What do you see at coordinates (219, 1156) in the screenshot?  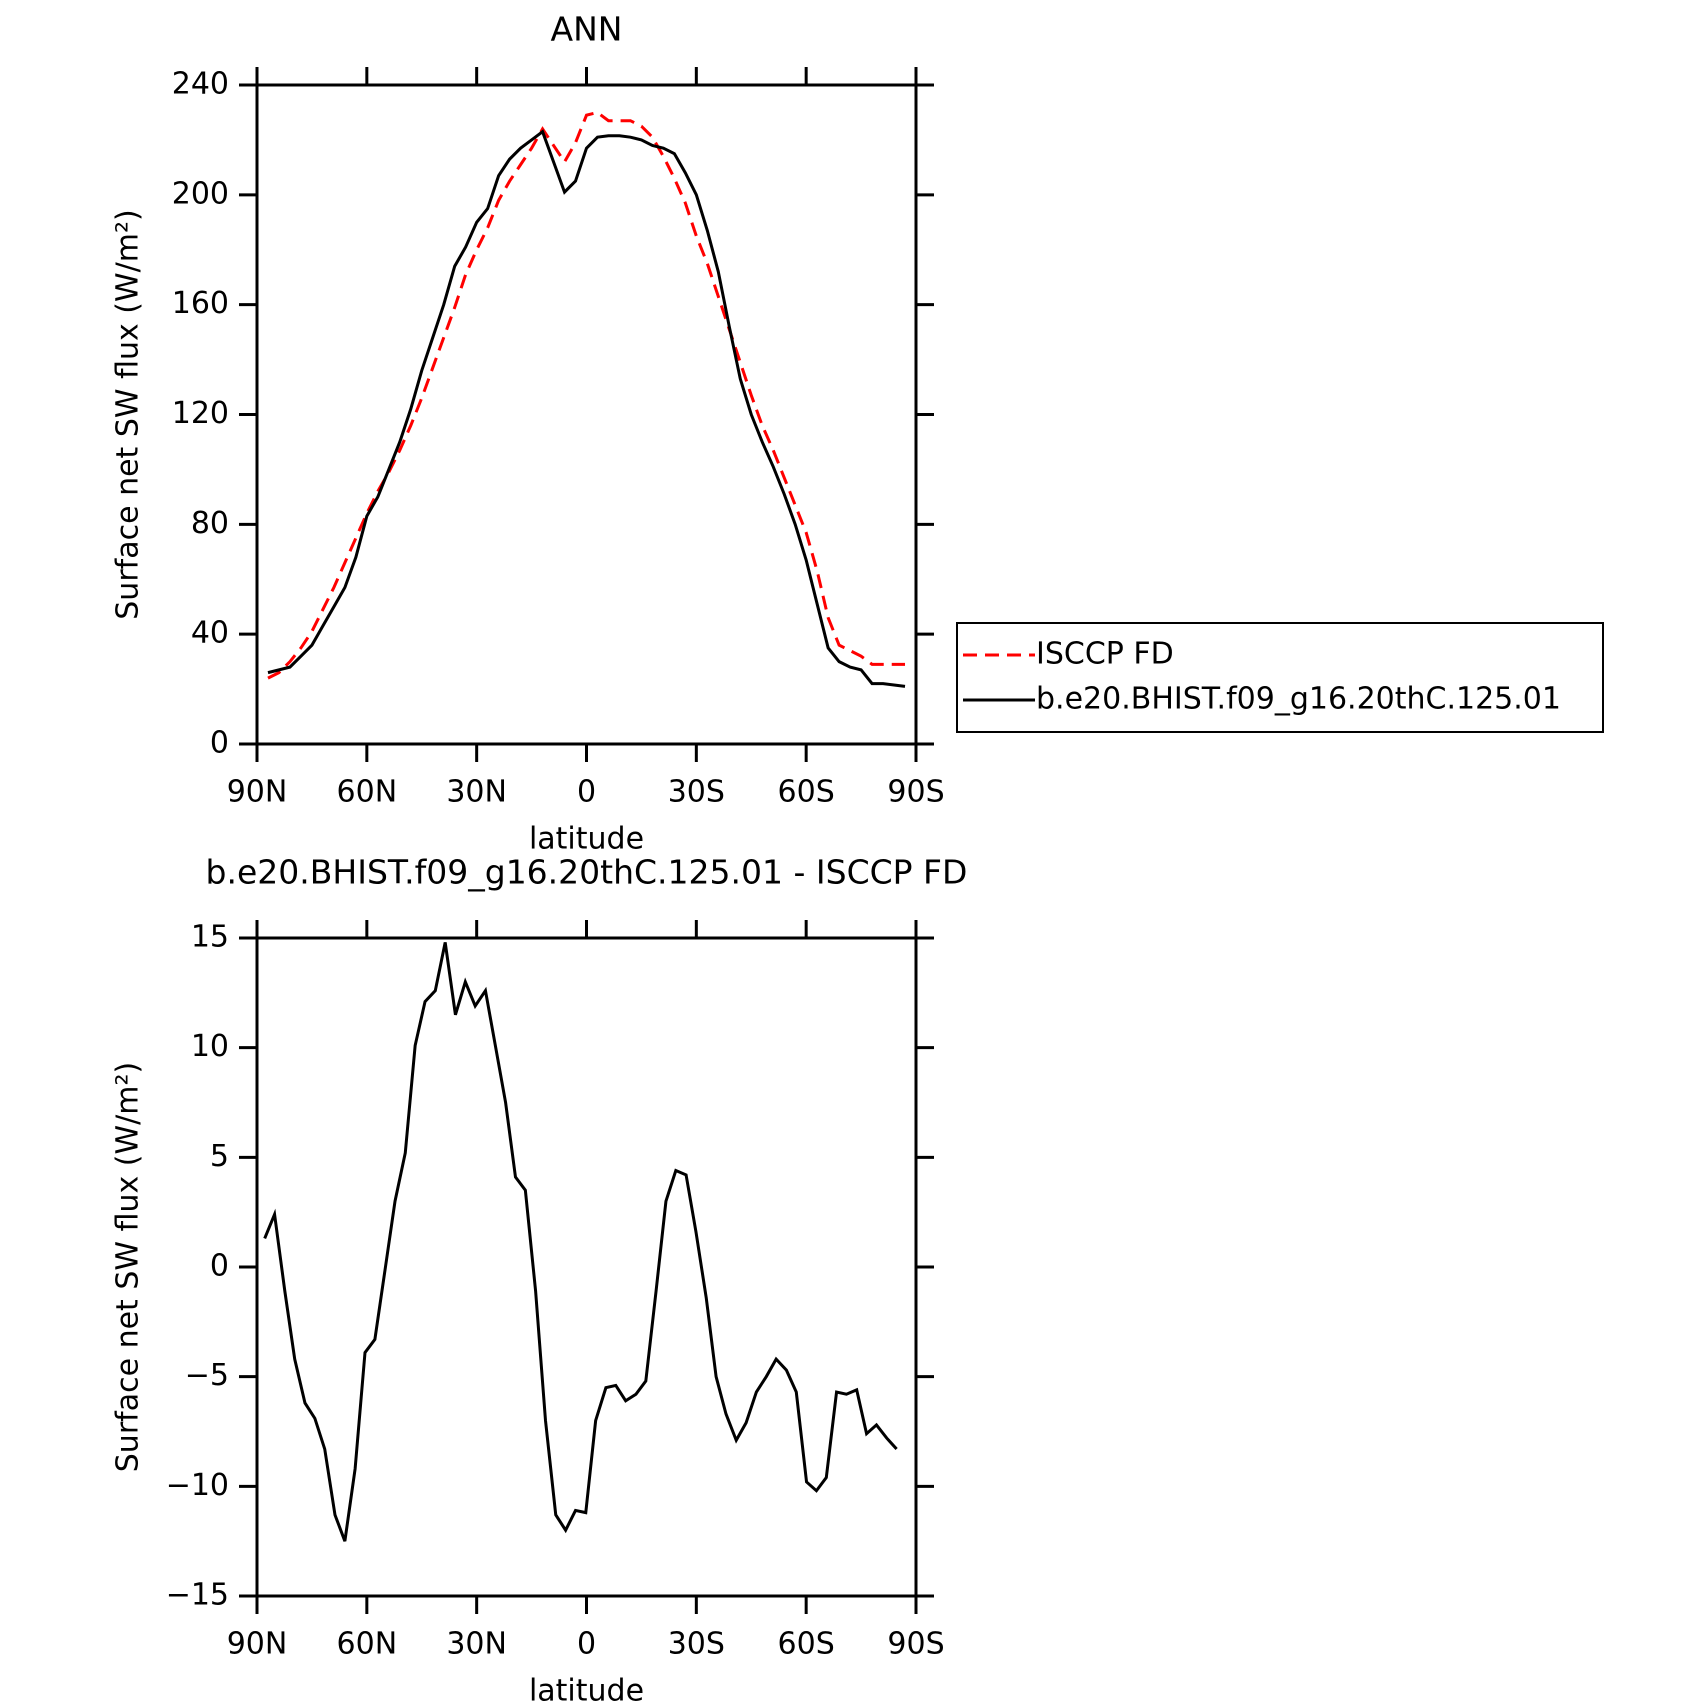 I see `y-tick-label: 5` at bounding box center [219, 1156].